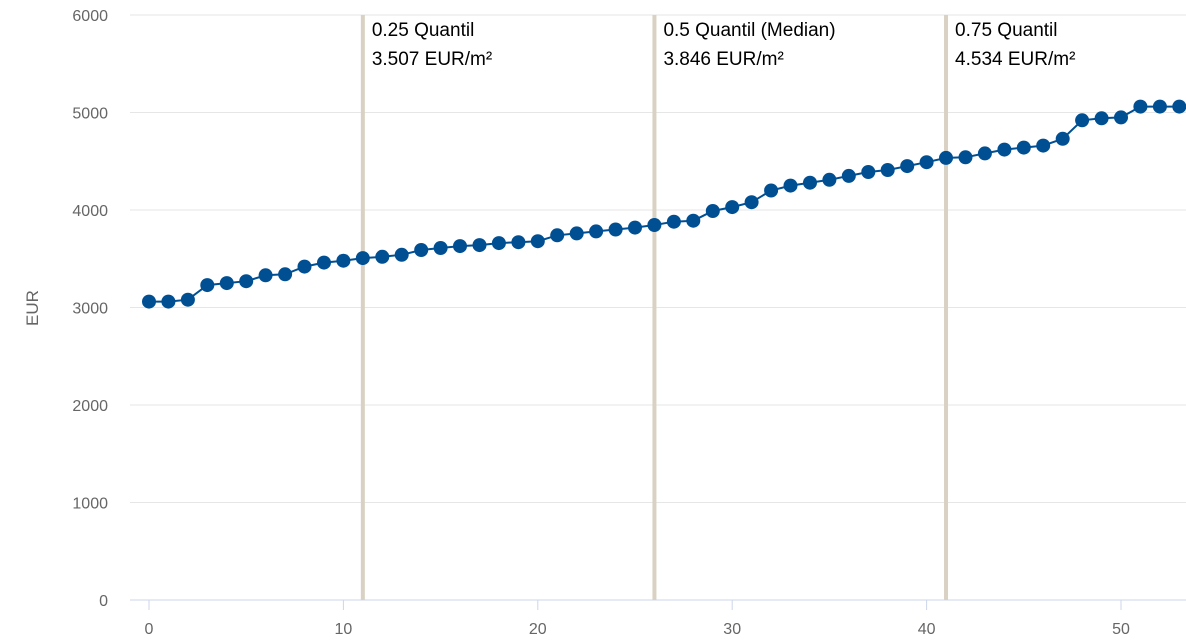 The image size is (1186, 641). I want to click on x-tick-label: 30, so click(732, 629).